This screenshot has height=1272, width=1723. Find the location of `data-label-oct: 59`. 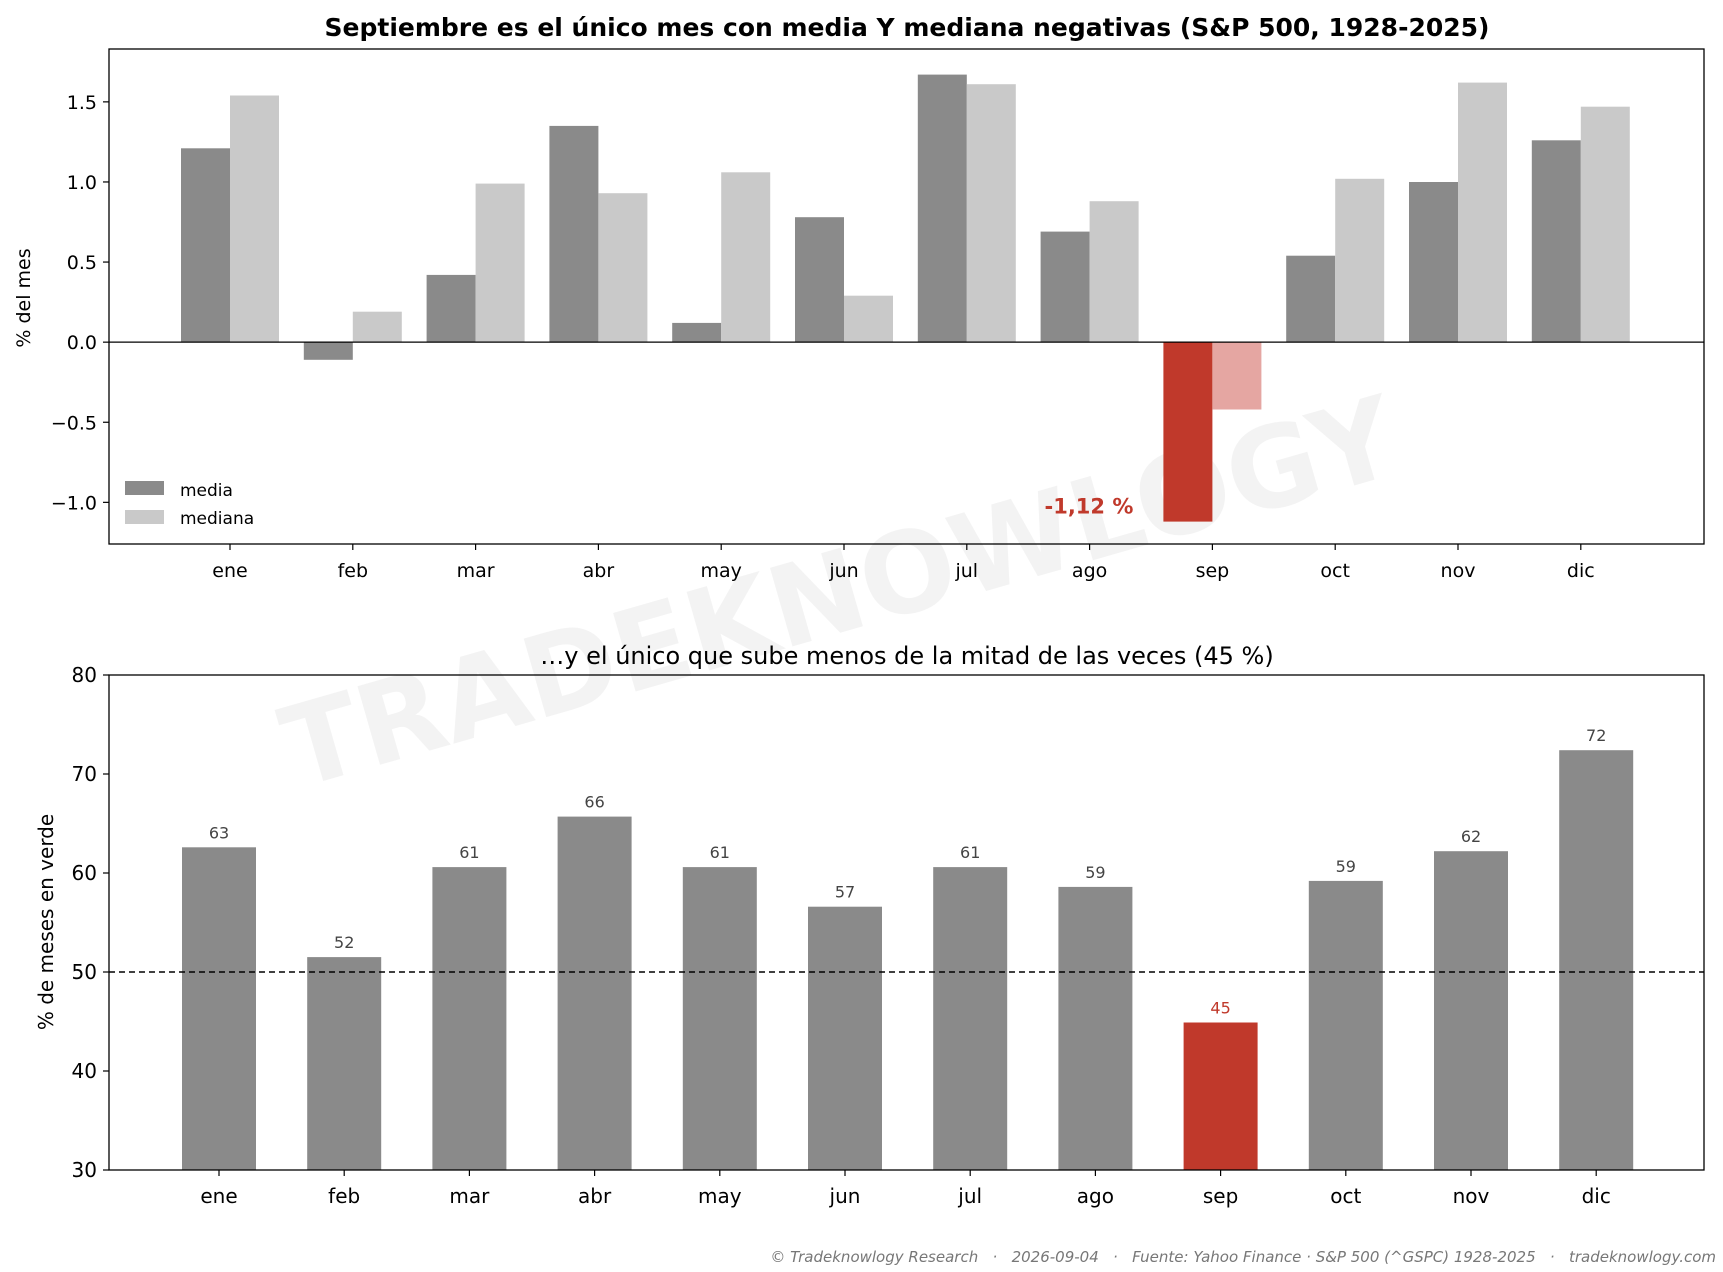

data-label-oct: 59 is located at coordinates (1346, 866).